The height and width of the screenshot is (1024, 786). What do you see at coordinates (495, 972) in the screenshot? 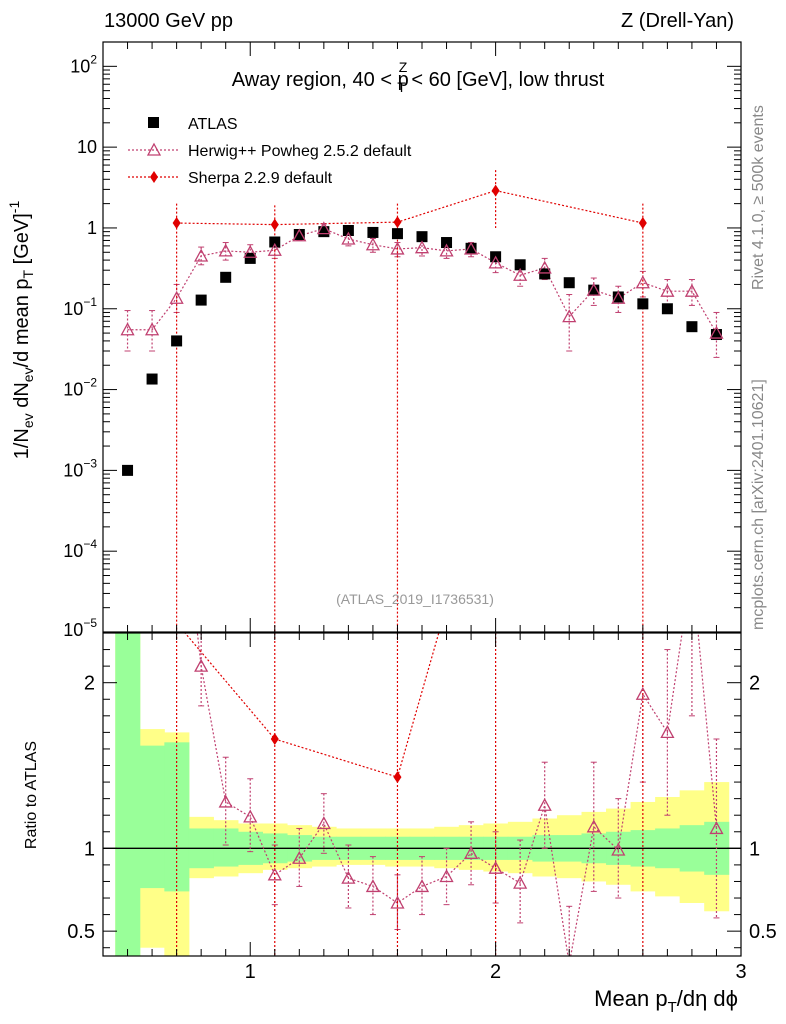
I see `x-tick-label: 2` at bounding box center [495, 972].